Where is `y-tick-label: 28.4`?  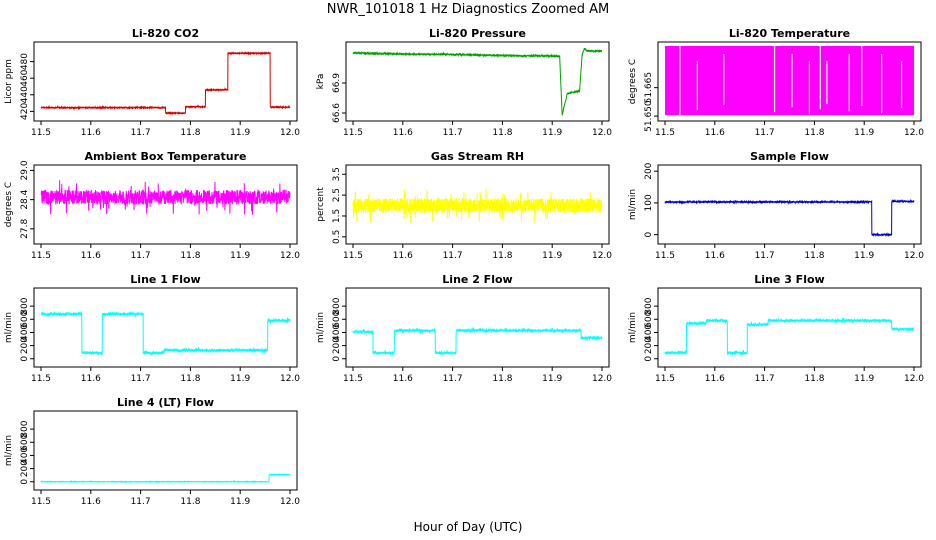
y-tick-label: 28.4 is located at coordinates (25, 199).